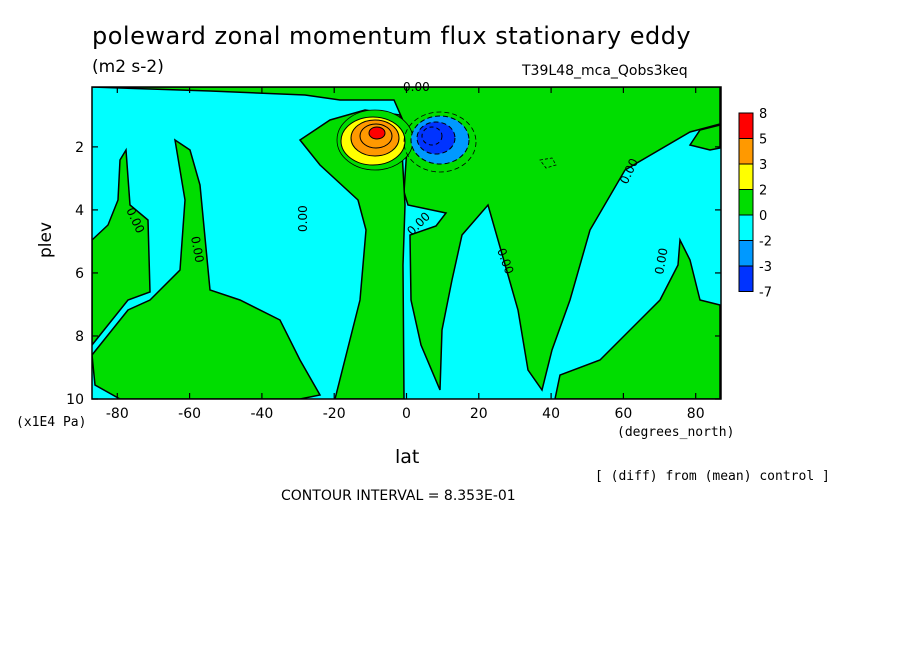  I want to click on min-contour-outer, so click(440, 142).